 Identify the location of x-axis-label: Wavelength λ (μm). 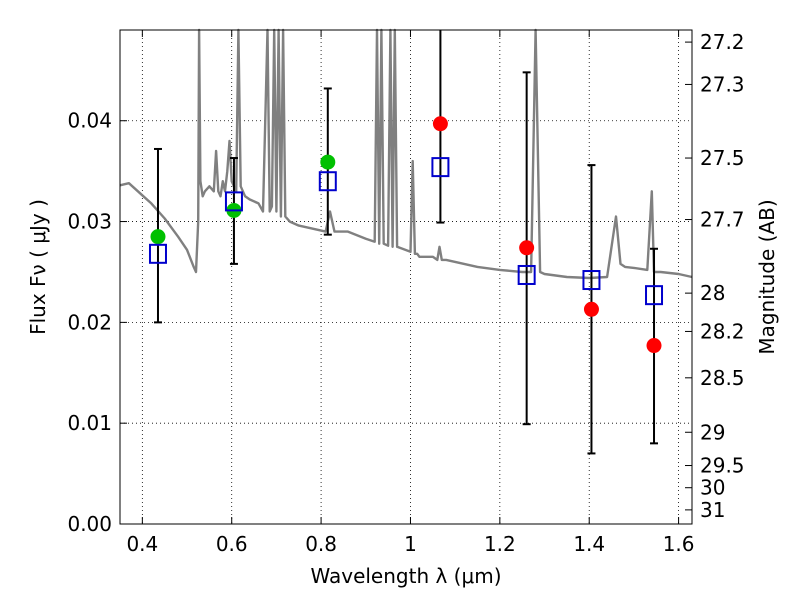
(405, 576).